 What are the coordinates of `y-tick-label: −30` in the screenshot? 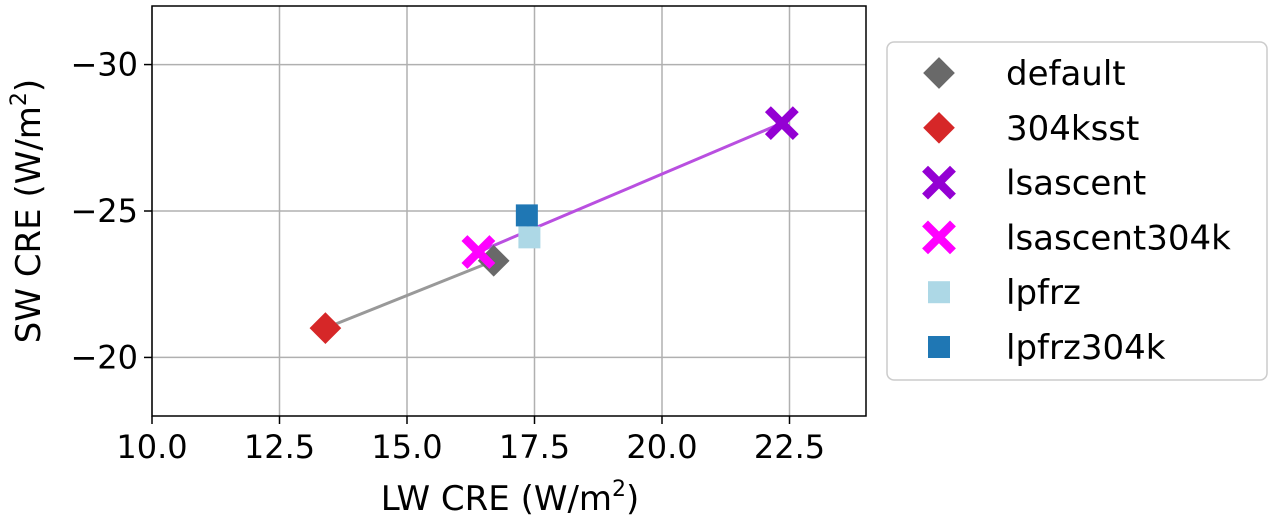 It's located at (104, 65).